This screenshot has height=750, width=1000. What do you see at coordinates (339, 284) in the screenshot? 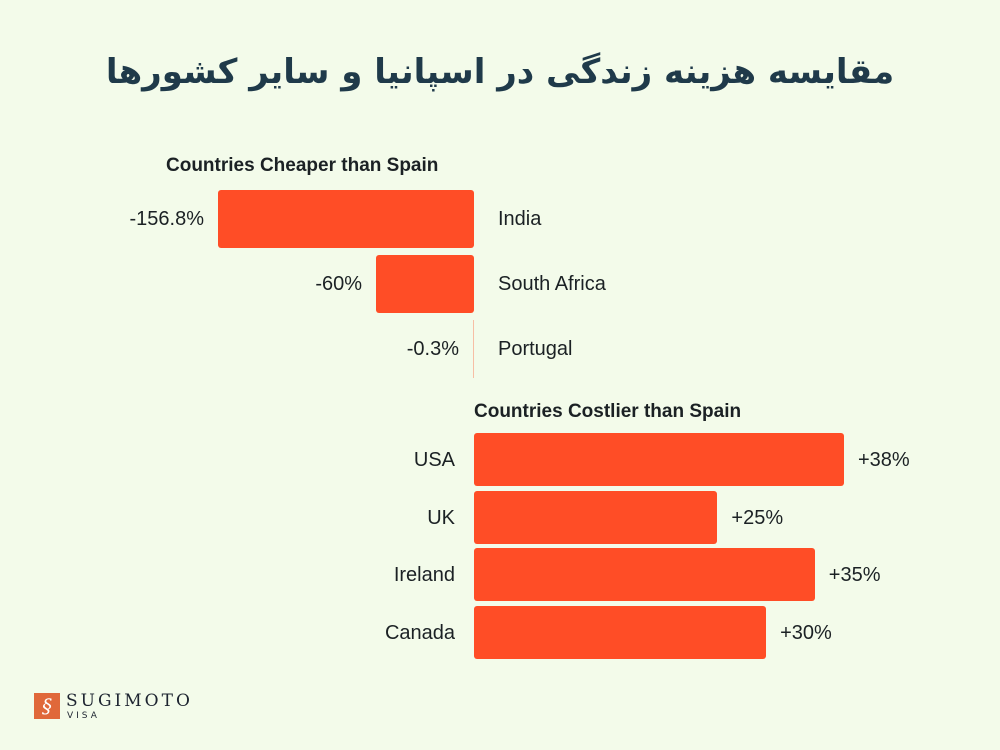
I see `value-label: -60%` at bounding box center [339, 284].